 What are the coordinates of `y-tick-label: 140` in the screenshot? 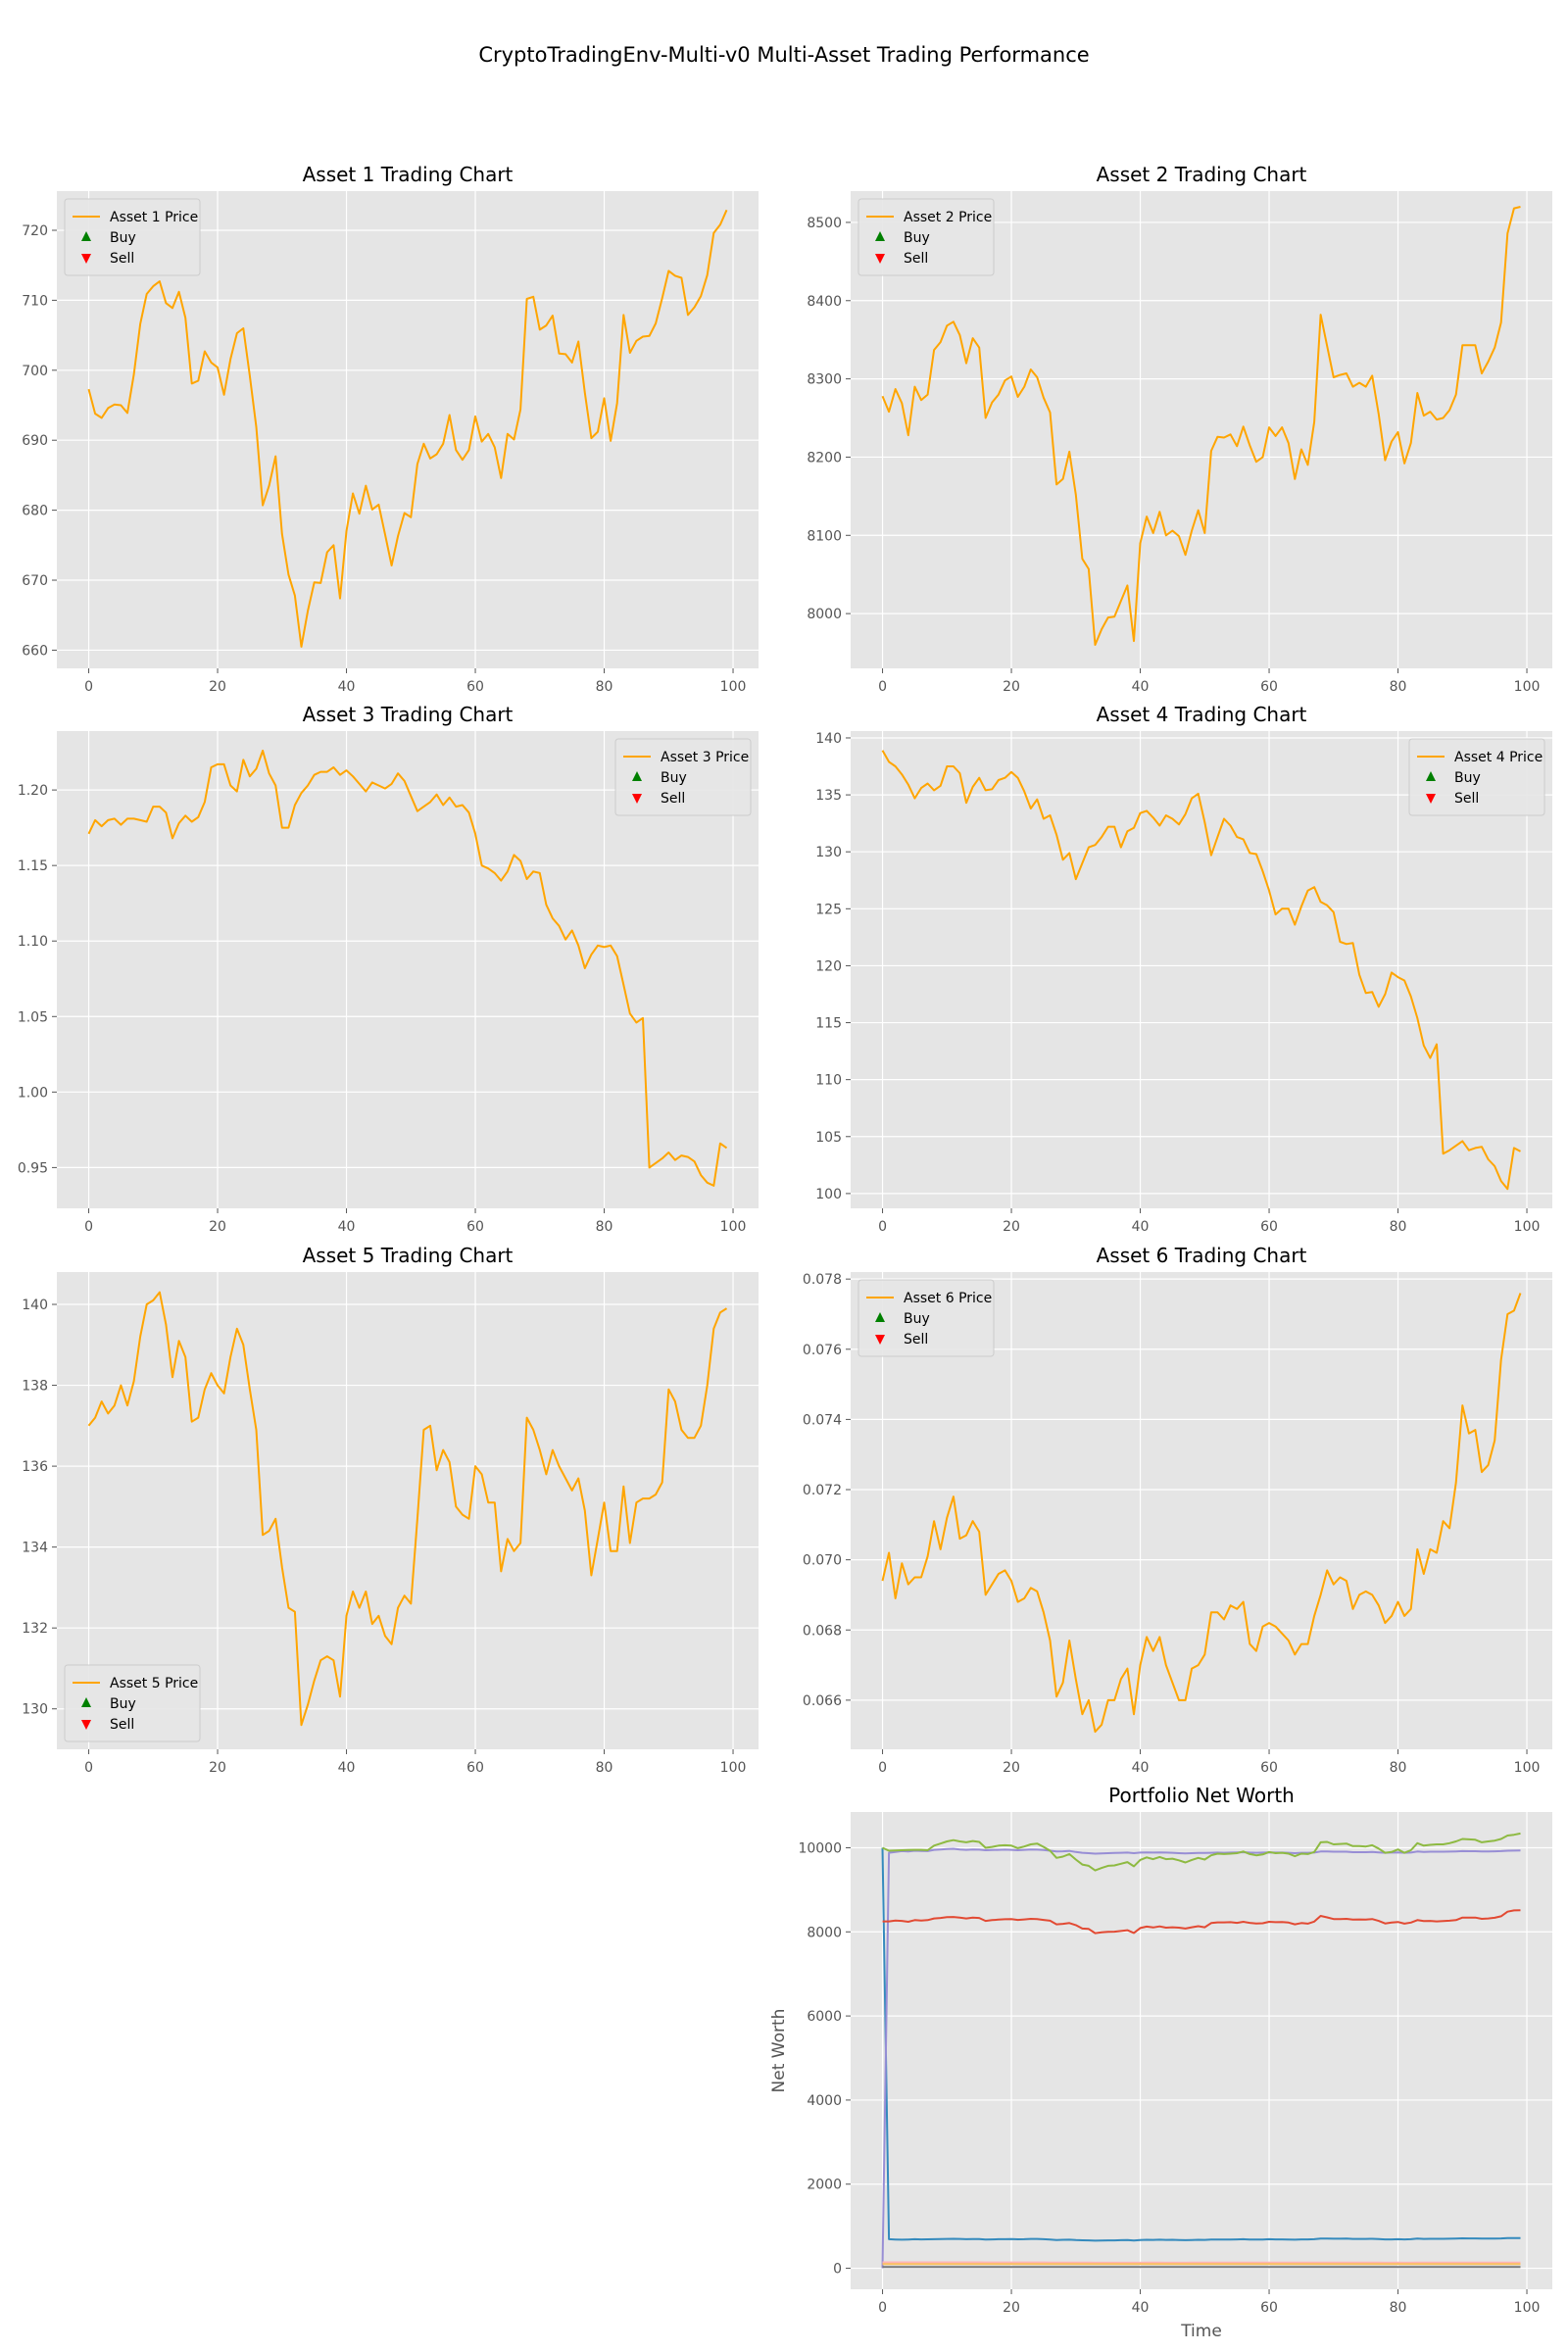 It's located at (35, 1305).